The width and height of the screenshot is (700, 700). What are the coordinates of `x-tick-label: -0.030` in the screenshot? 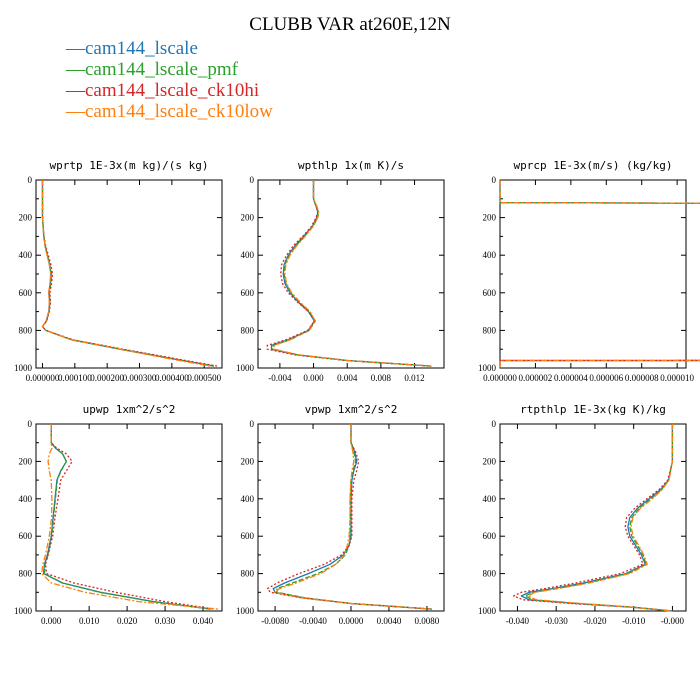 It's located at (557, 621).